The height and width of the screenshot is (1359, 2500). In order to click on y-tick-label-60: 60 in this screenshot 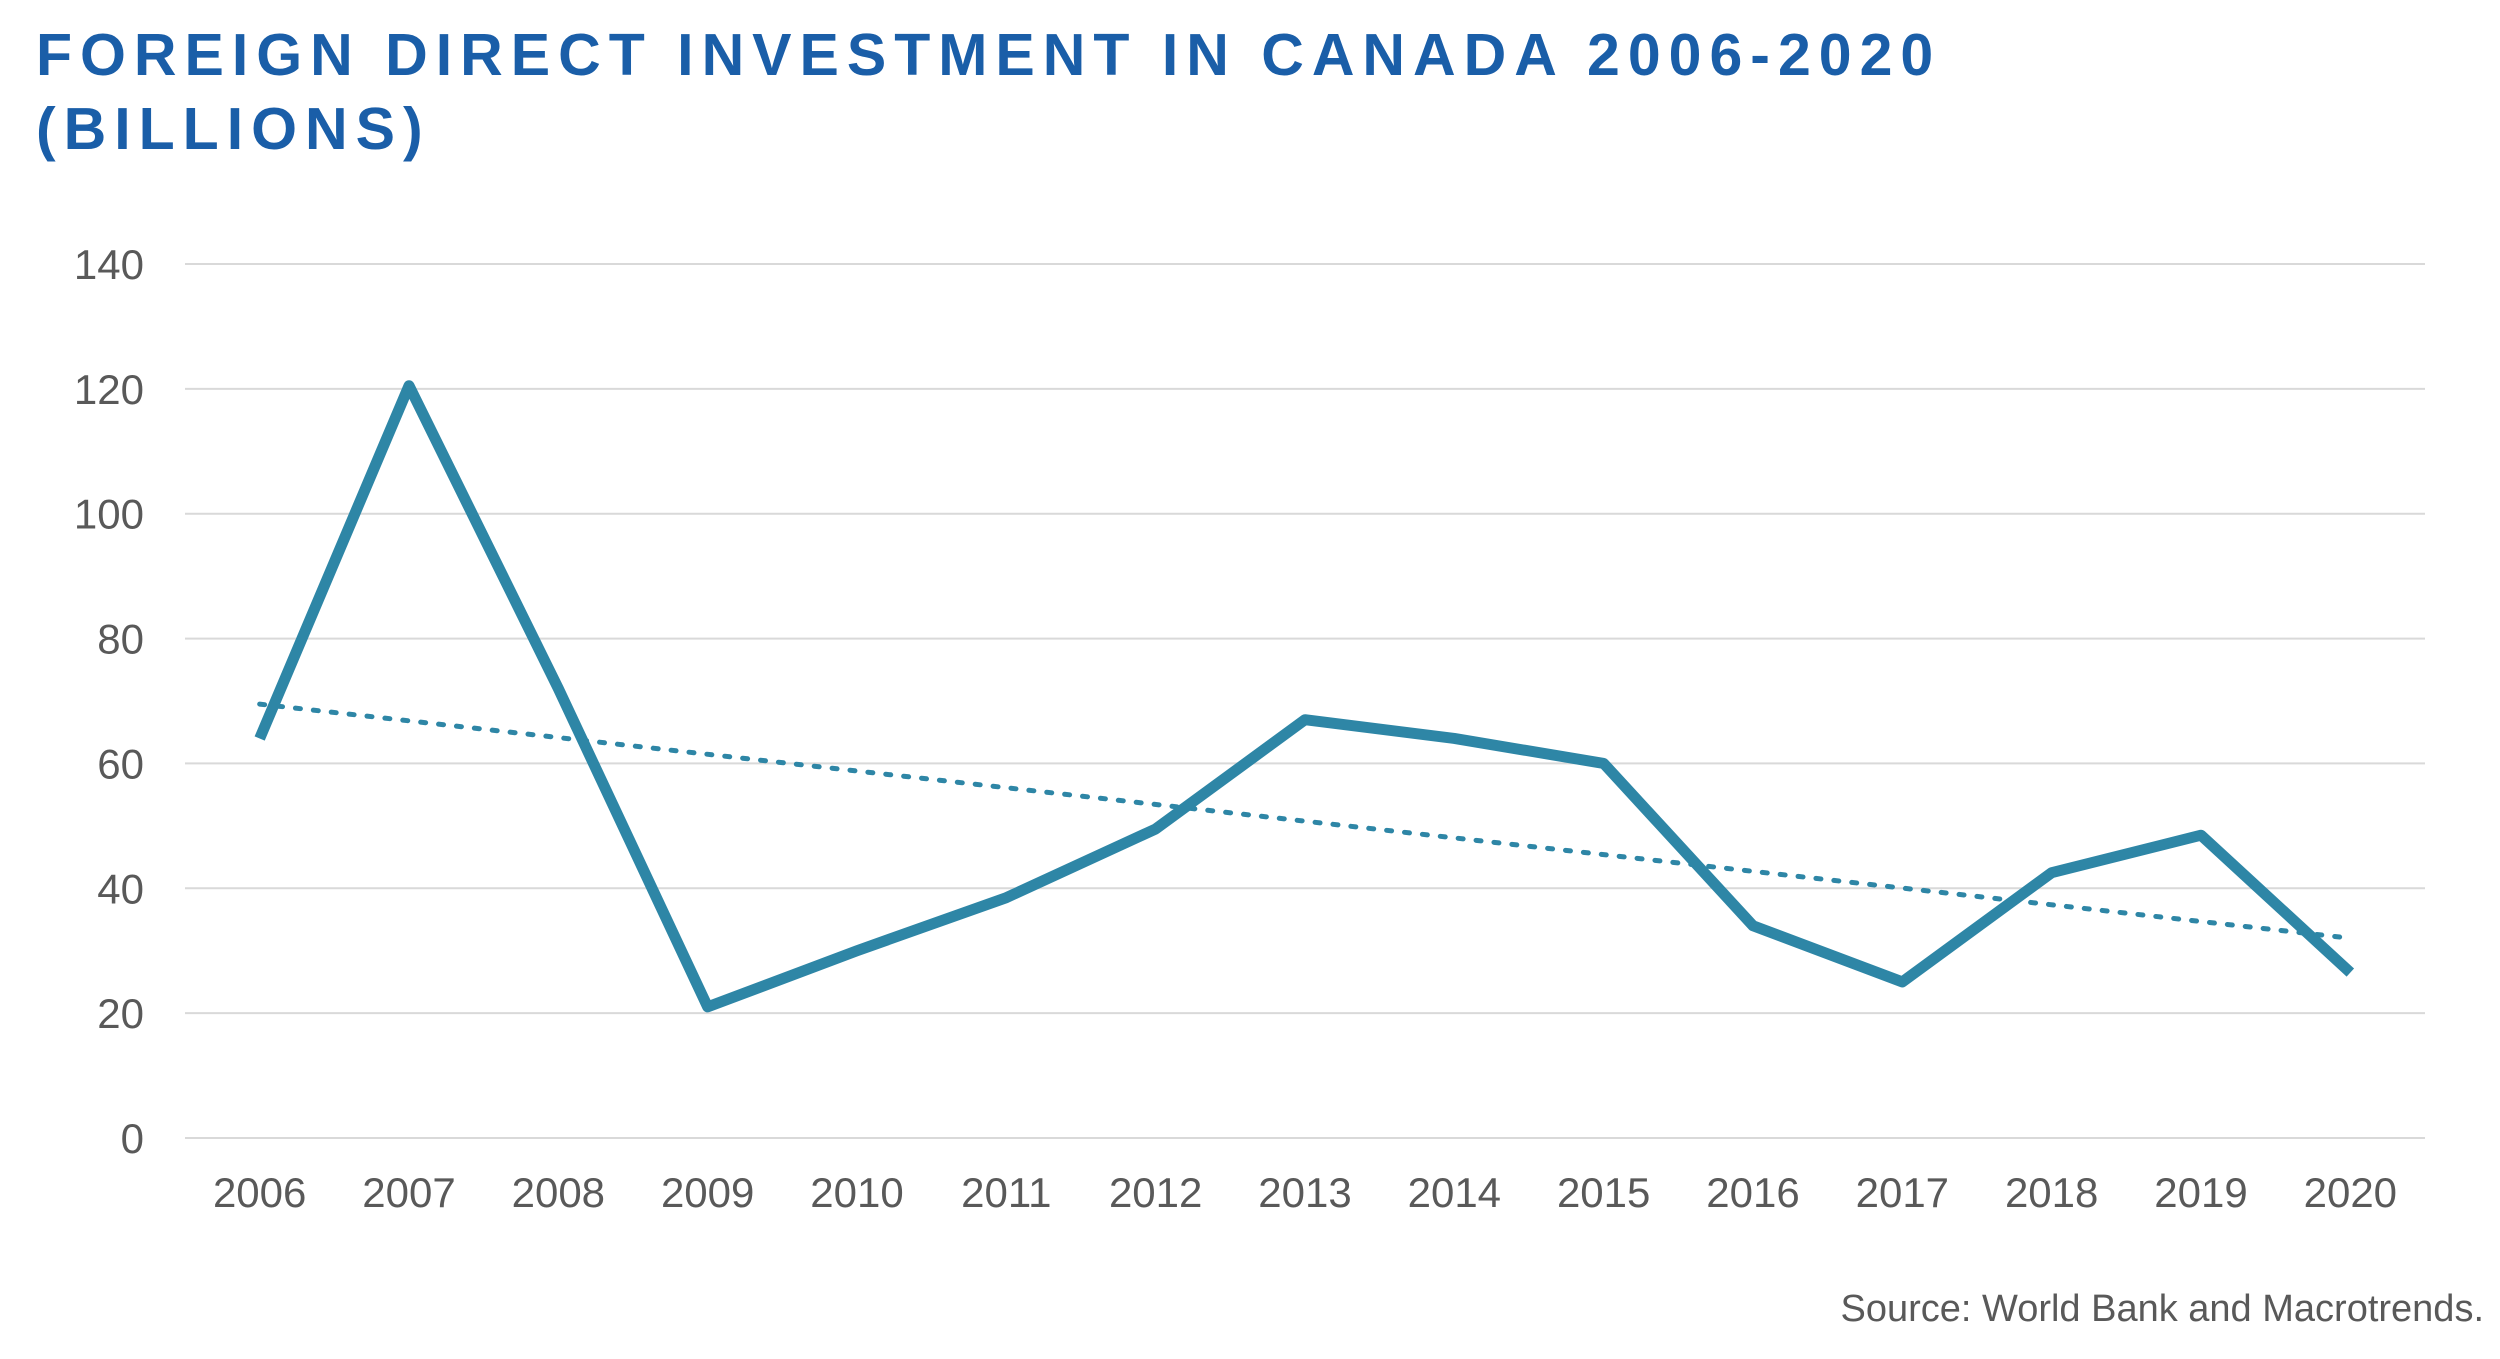, I will do `click(120, 763)`.